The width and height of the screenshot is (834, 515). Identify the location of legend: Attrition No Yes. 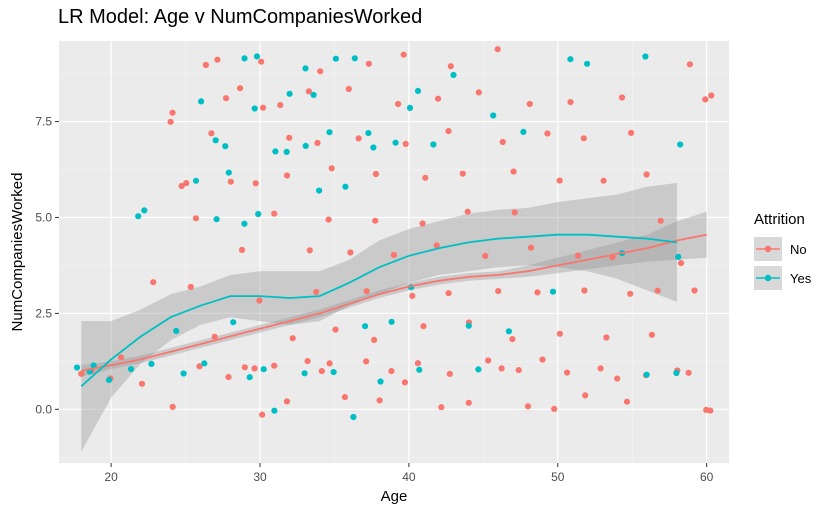
(783, 250).